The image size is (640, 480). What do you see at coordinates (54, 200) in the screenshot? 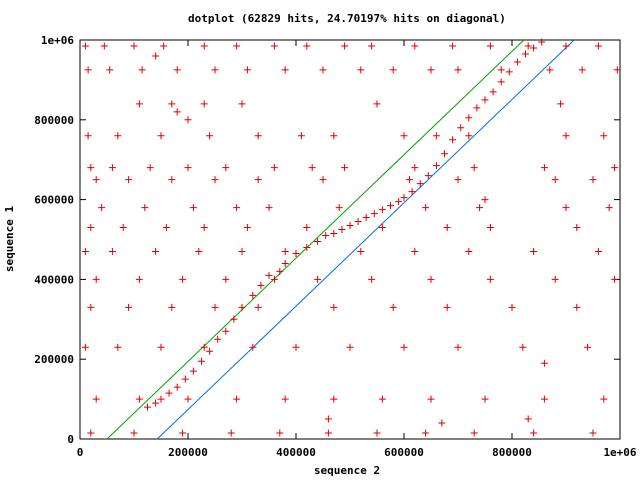
I see `y-tick-label-3: 600000` at bounding box center [54, 200].